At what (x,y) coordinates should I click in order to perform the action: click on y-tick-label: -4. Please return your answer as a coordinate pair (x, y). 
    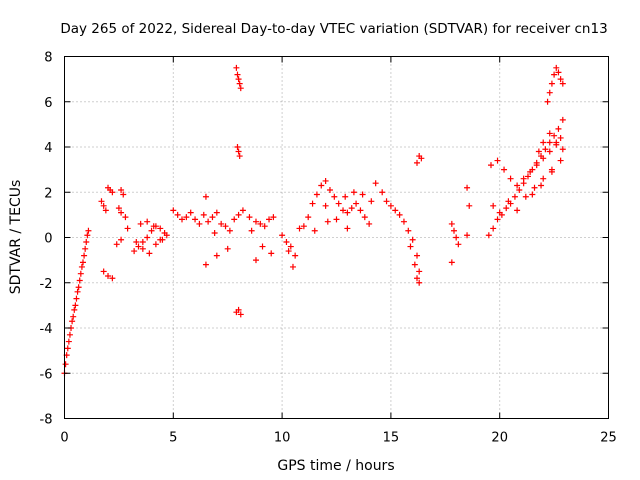
    Looking at the image, I should click on (46, 329).